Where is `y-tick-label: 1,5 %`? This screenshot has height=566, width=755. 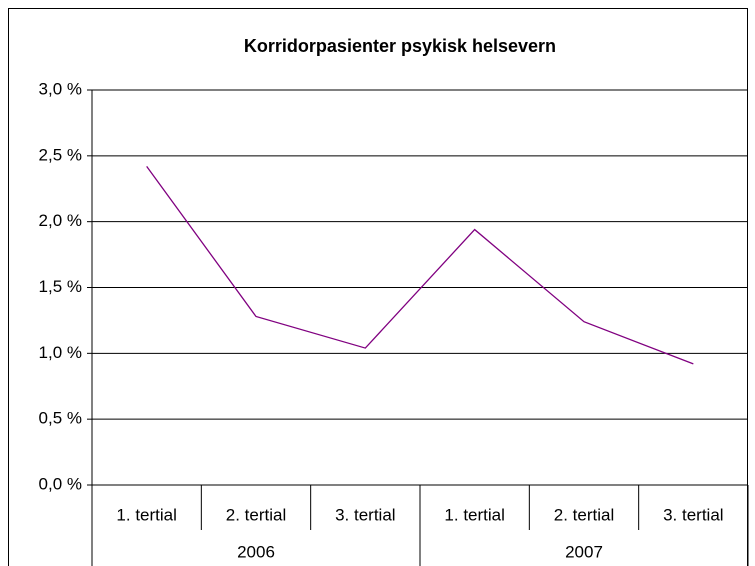
y-tick-label: 1,5 % is located at coordinates (60, 286).